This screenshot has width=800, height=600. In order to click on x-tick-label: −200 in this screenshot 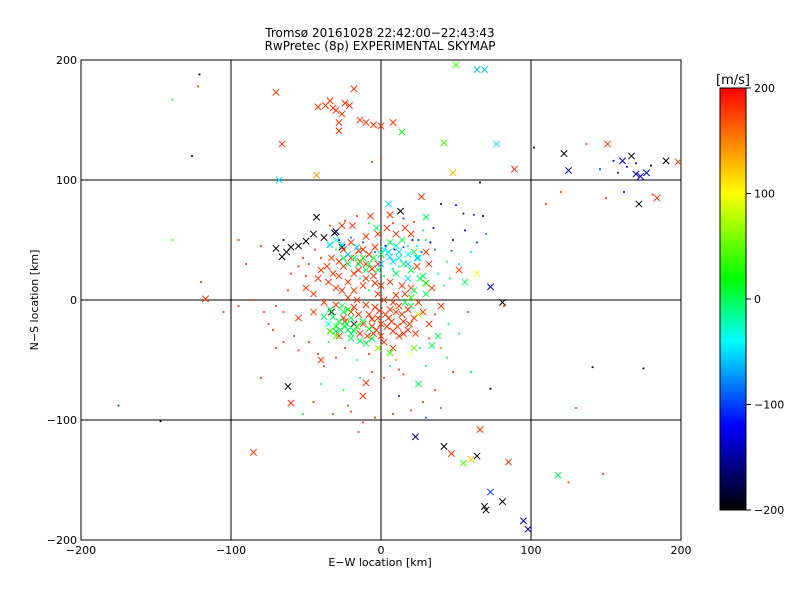, I will do `click(81, 550)`.